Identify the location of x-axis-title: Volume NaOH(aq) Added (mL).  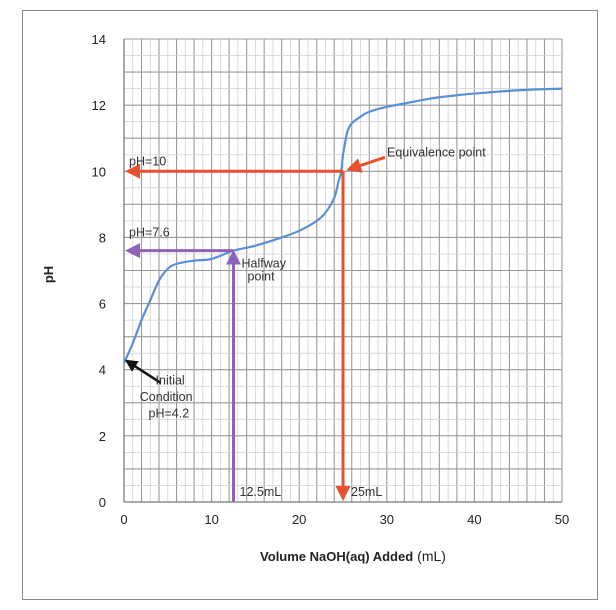
(353, 556).